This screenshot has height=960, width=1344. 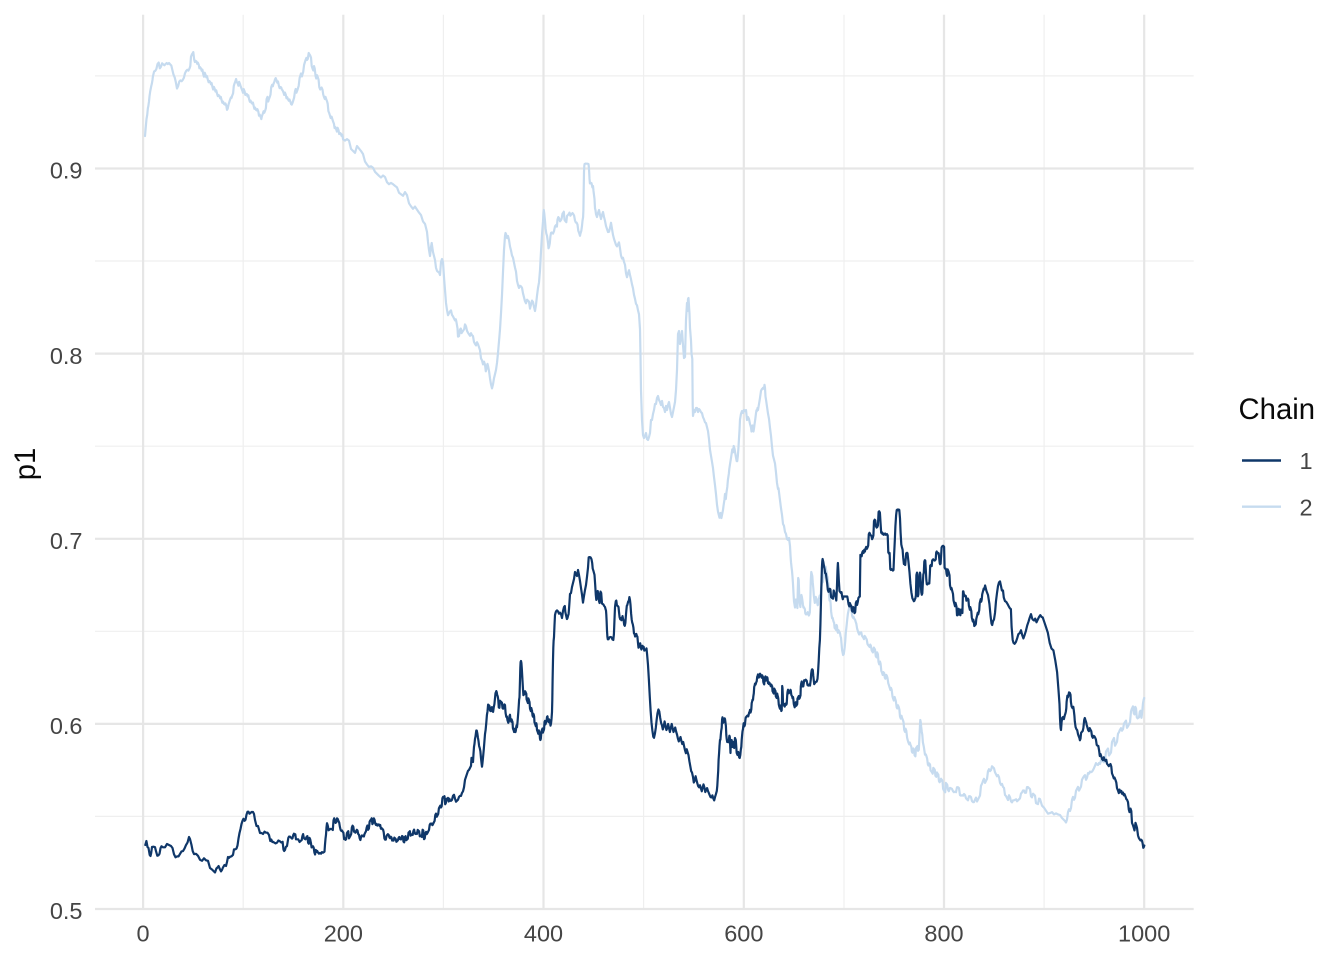 I want to click on svg-text: 0.5, so click(x=66, y=911).